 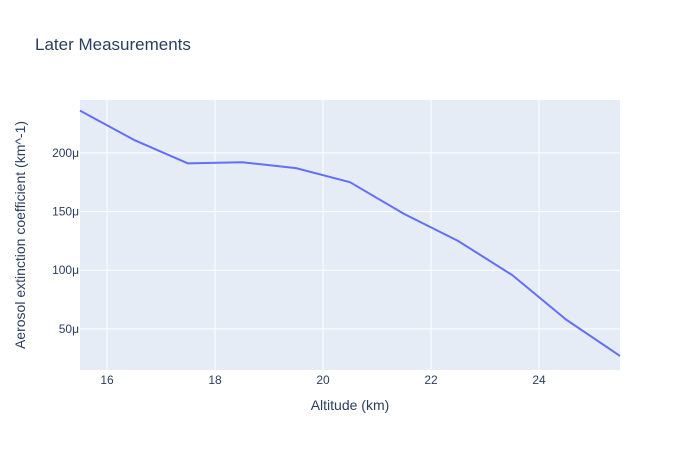 I want to click on x-tick-label: 24, so click(x=539, y=380).